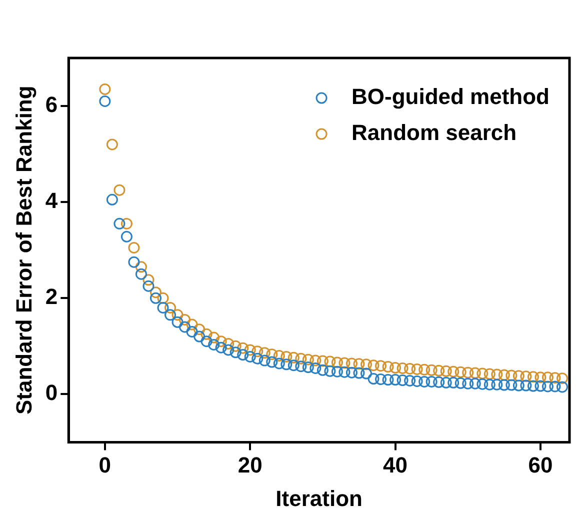 This screenshot has width=584, height=525. Describe the element at coordinates (105, 465) in the screenshot. I see `x-tick-label: 0` at that location.